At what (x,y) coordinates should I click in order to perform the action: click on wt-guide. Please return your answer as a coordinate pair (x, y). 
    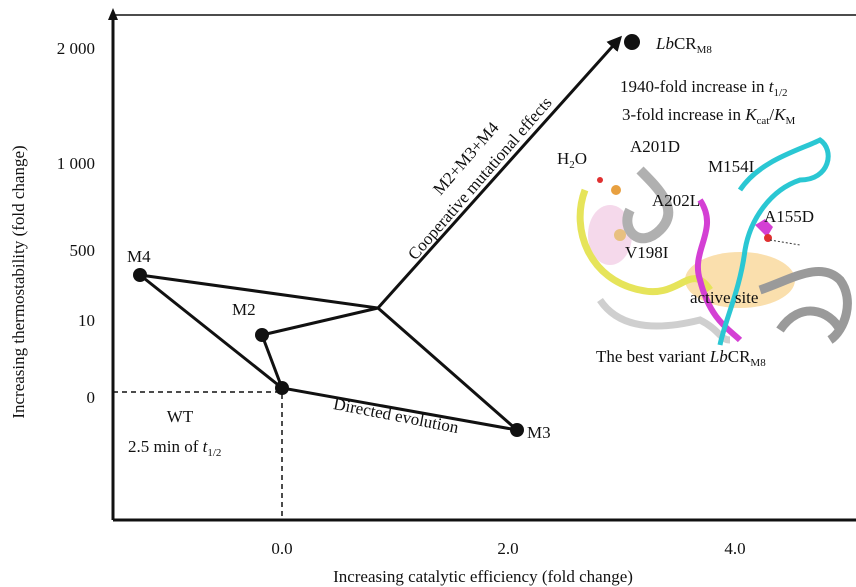
    Looking at the image, I should click on (198, 455).